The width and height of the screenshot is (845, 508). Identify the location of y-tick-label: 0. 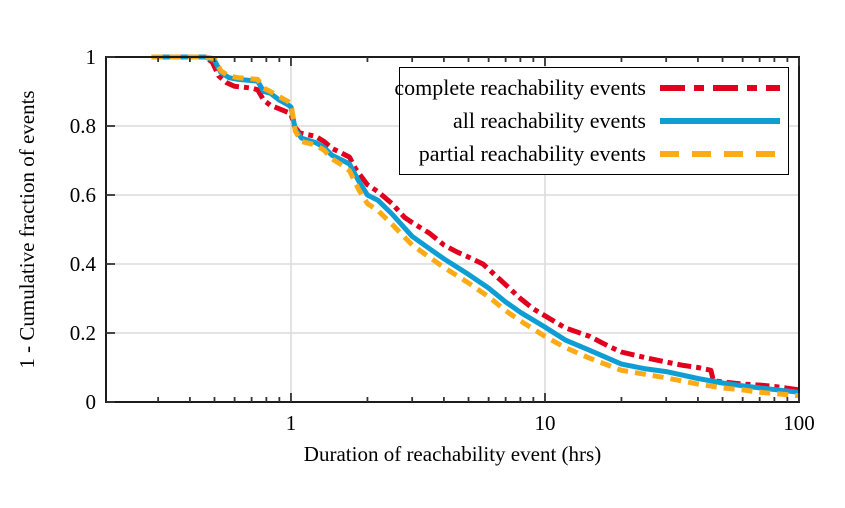
(91, 402).